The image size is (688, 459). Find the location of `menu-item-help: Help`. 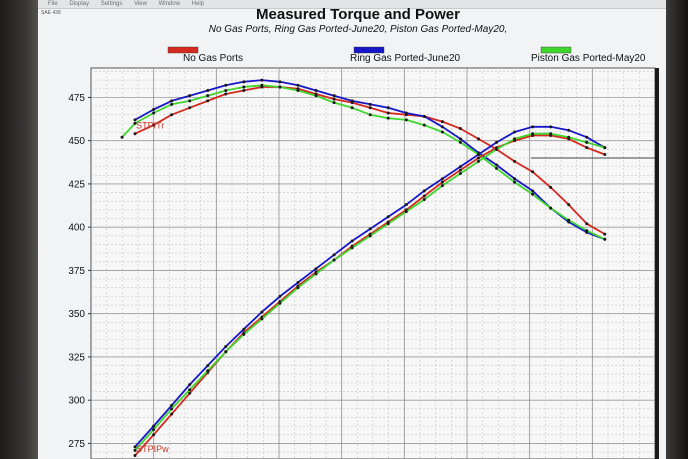

menu-item-help: Help is located at coordinates (197, 4).